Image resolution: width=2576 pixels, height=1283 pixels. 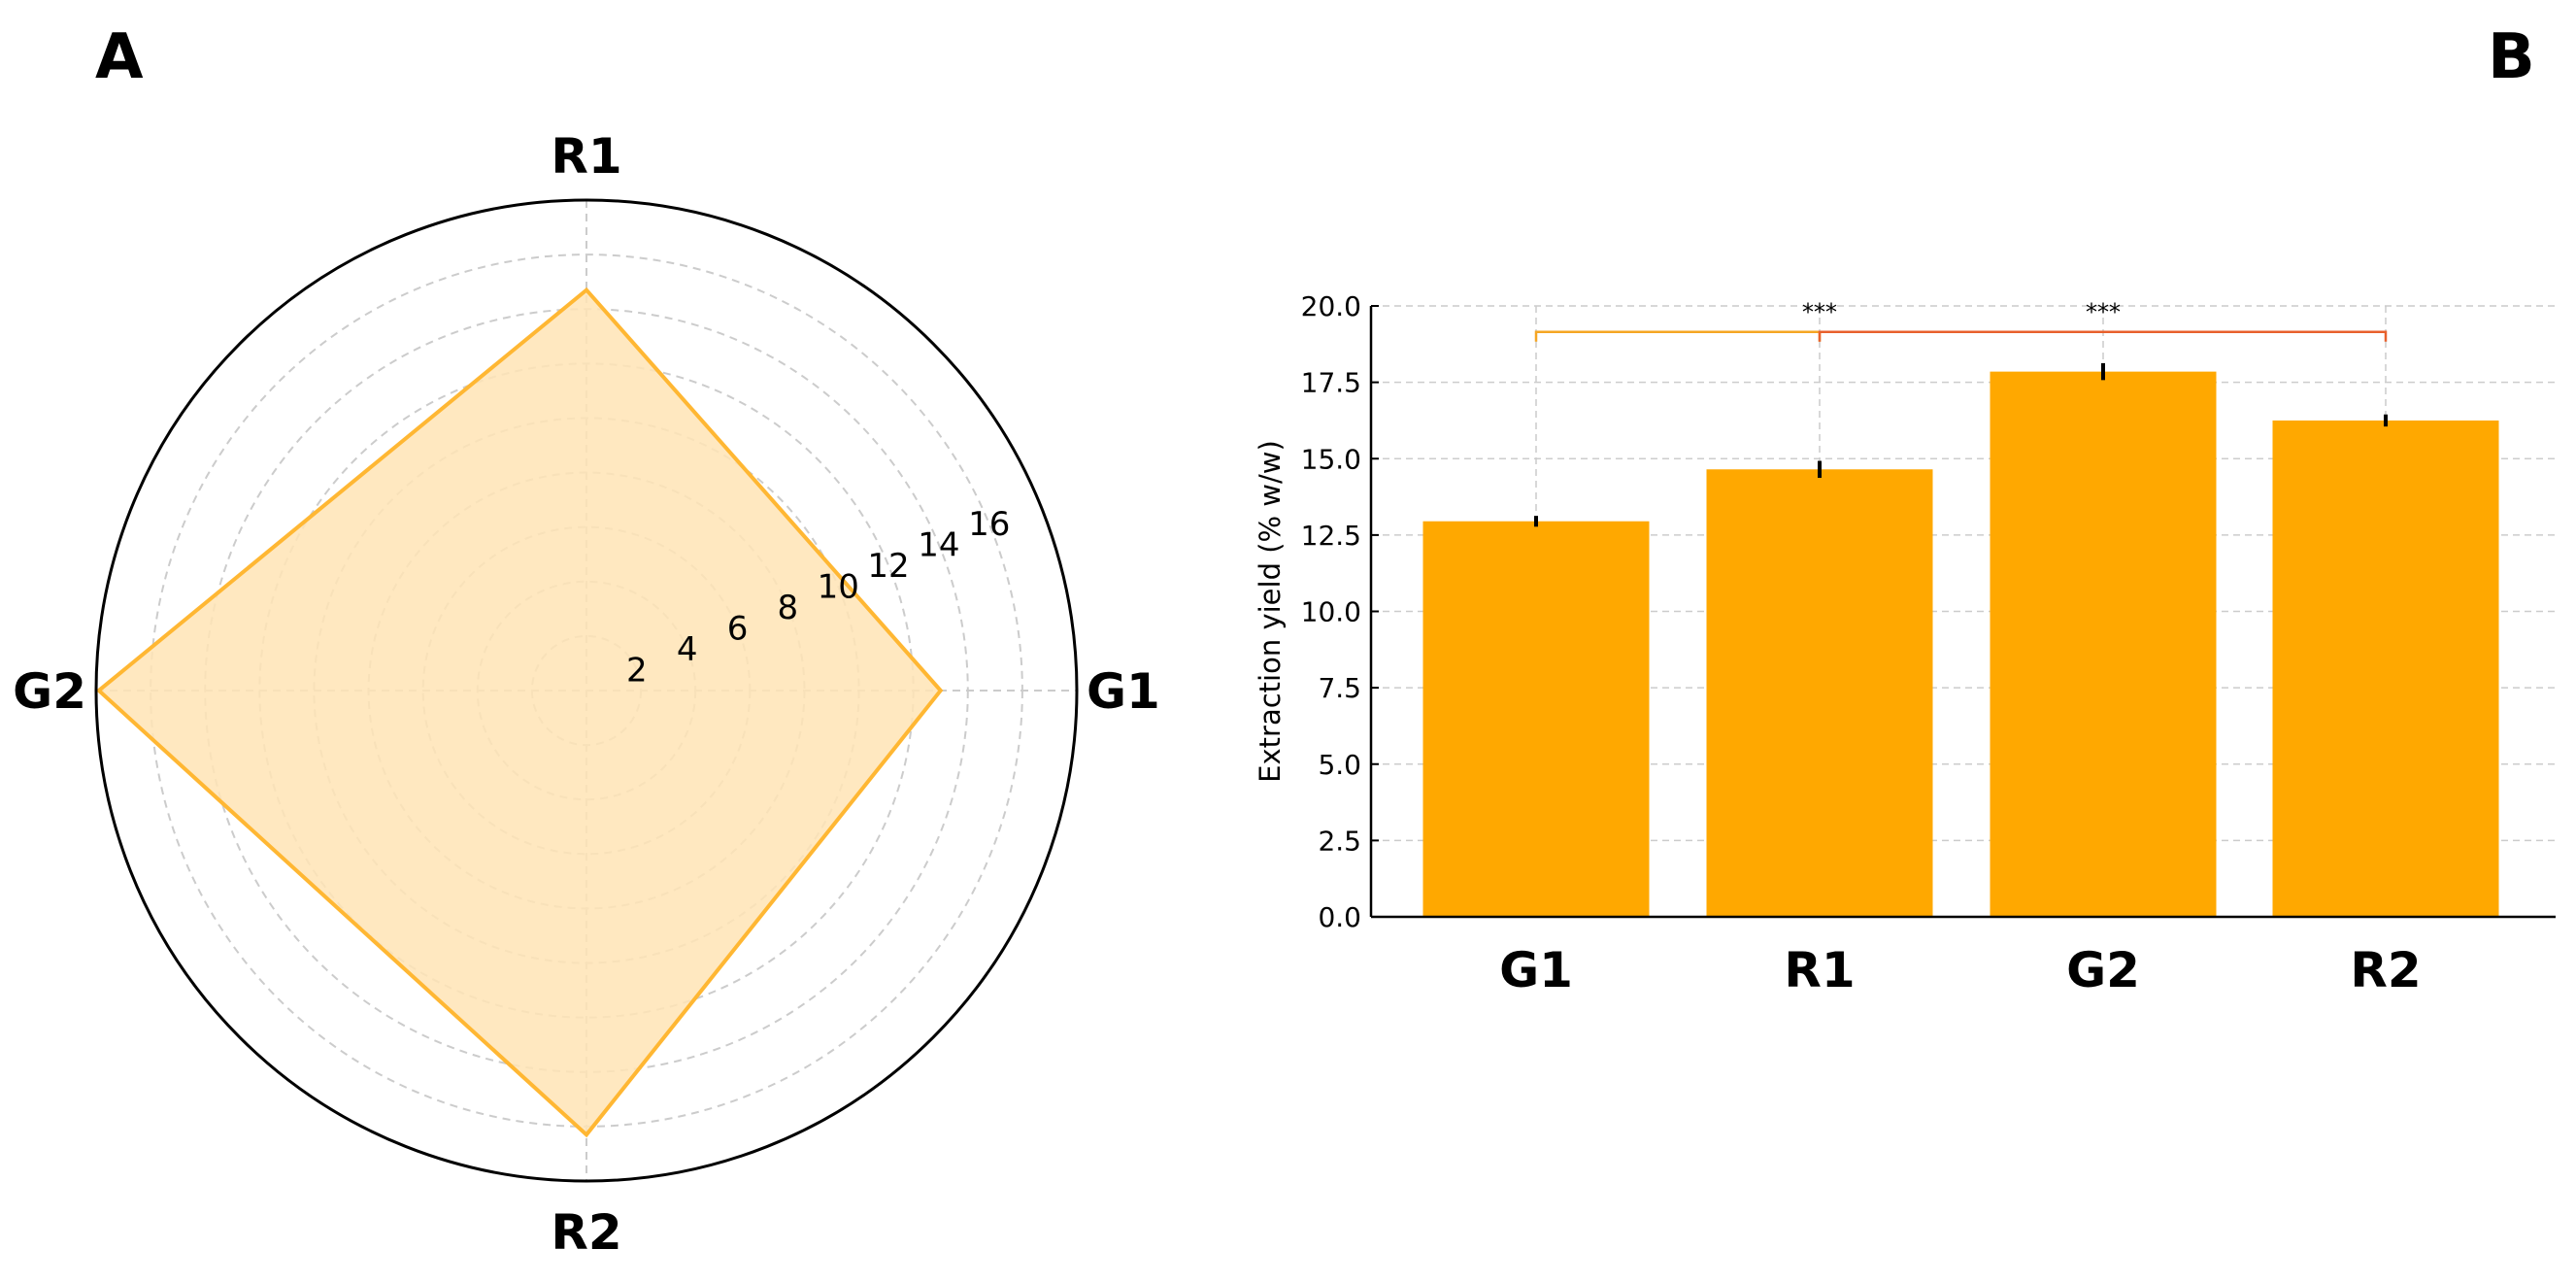 What do you see at coordinates (839, 587) in the screenshot?
I see `radar-tick-label: 10` at bounding box center [839, 587].